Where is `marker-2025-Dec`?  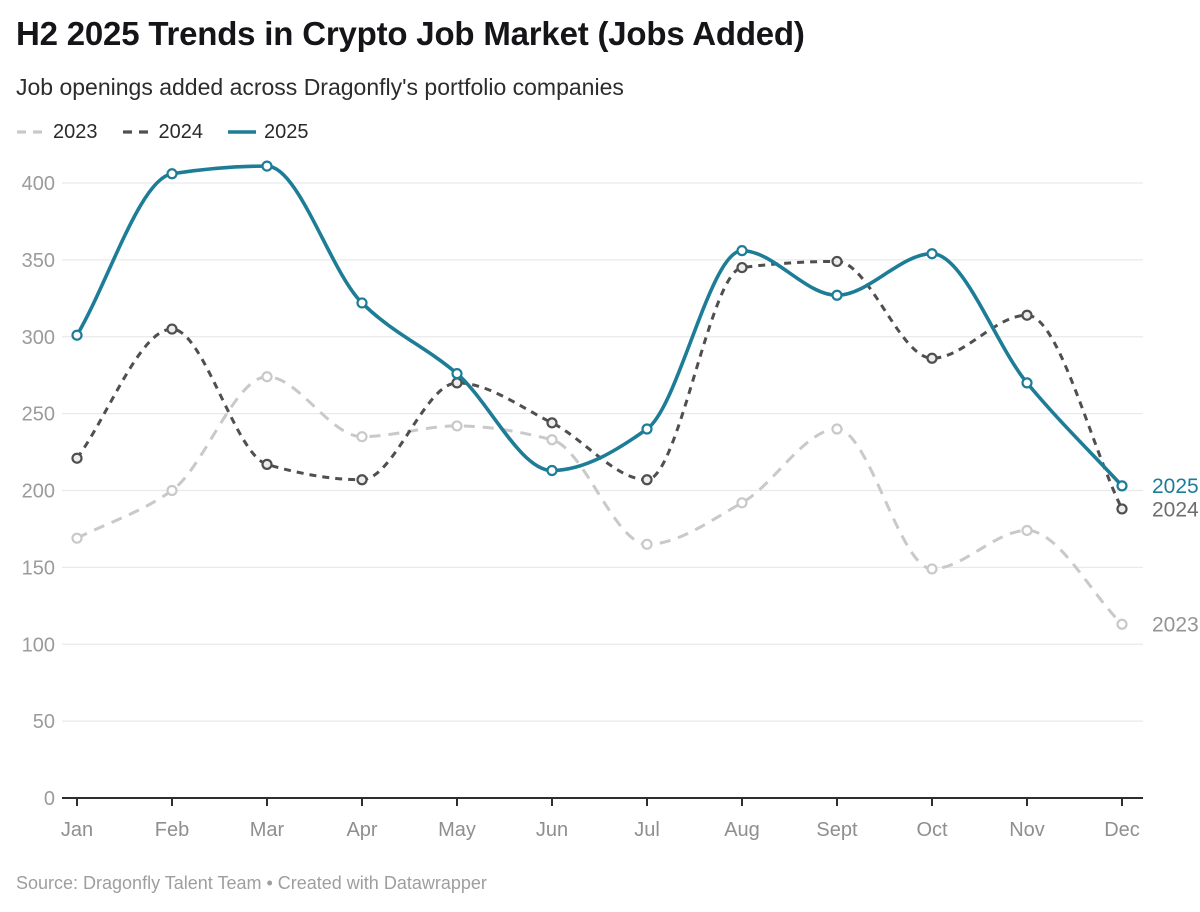
marker-2025-Dec is located at coordinates (1122, 486).